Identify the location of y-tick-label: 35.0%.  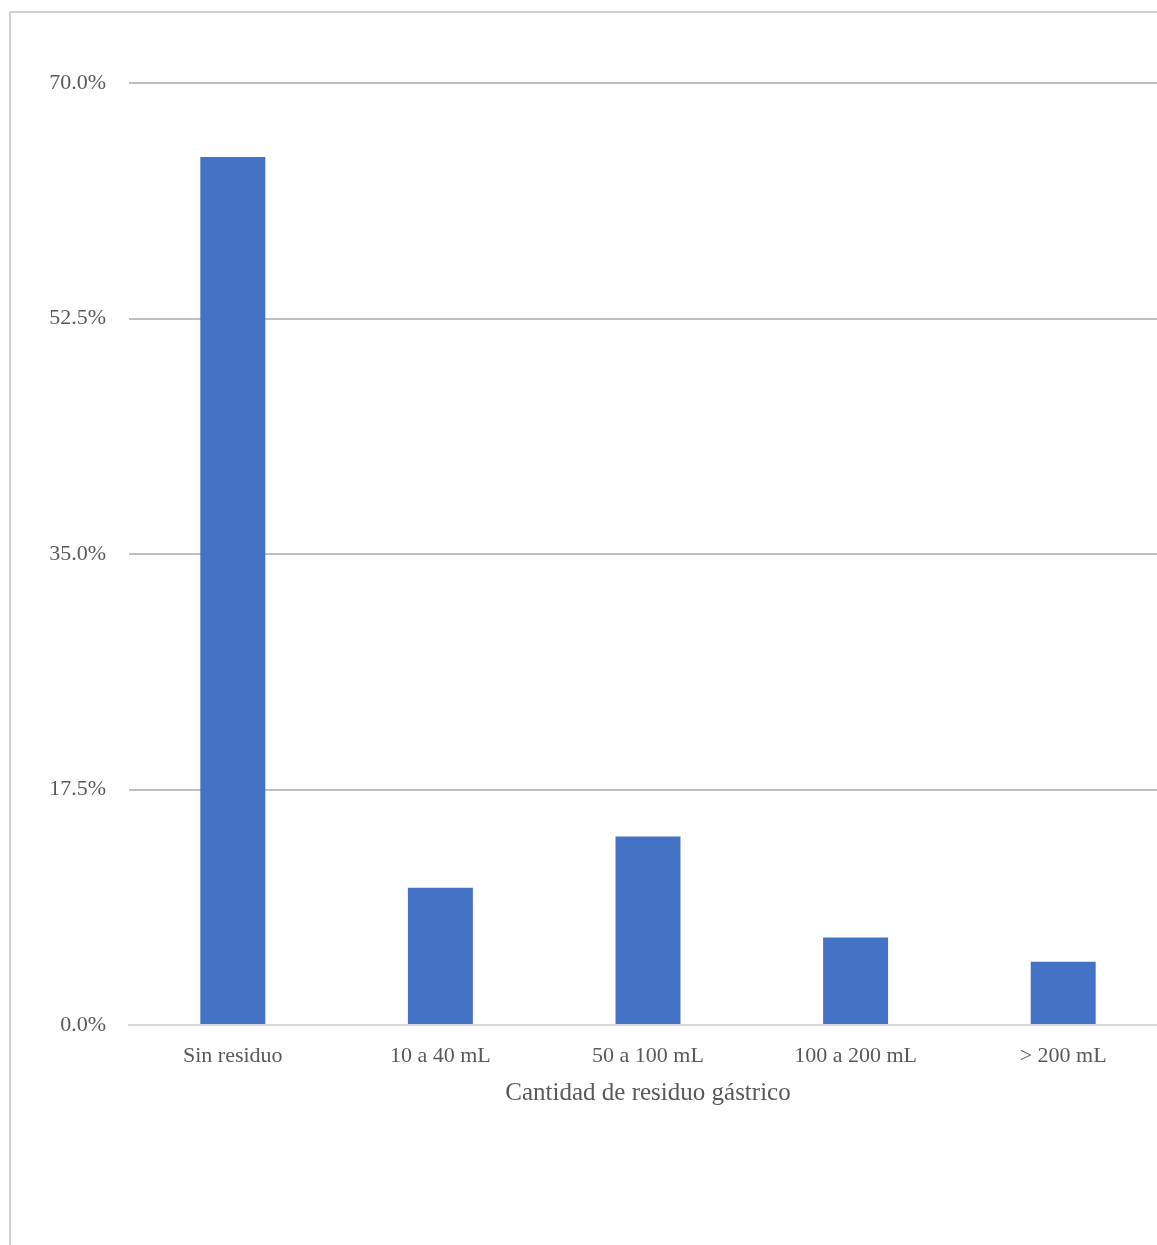
(77, 552).